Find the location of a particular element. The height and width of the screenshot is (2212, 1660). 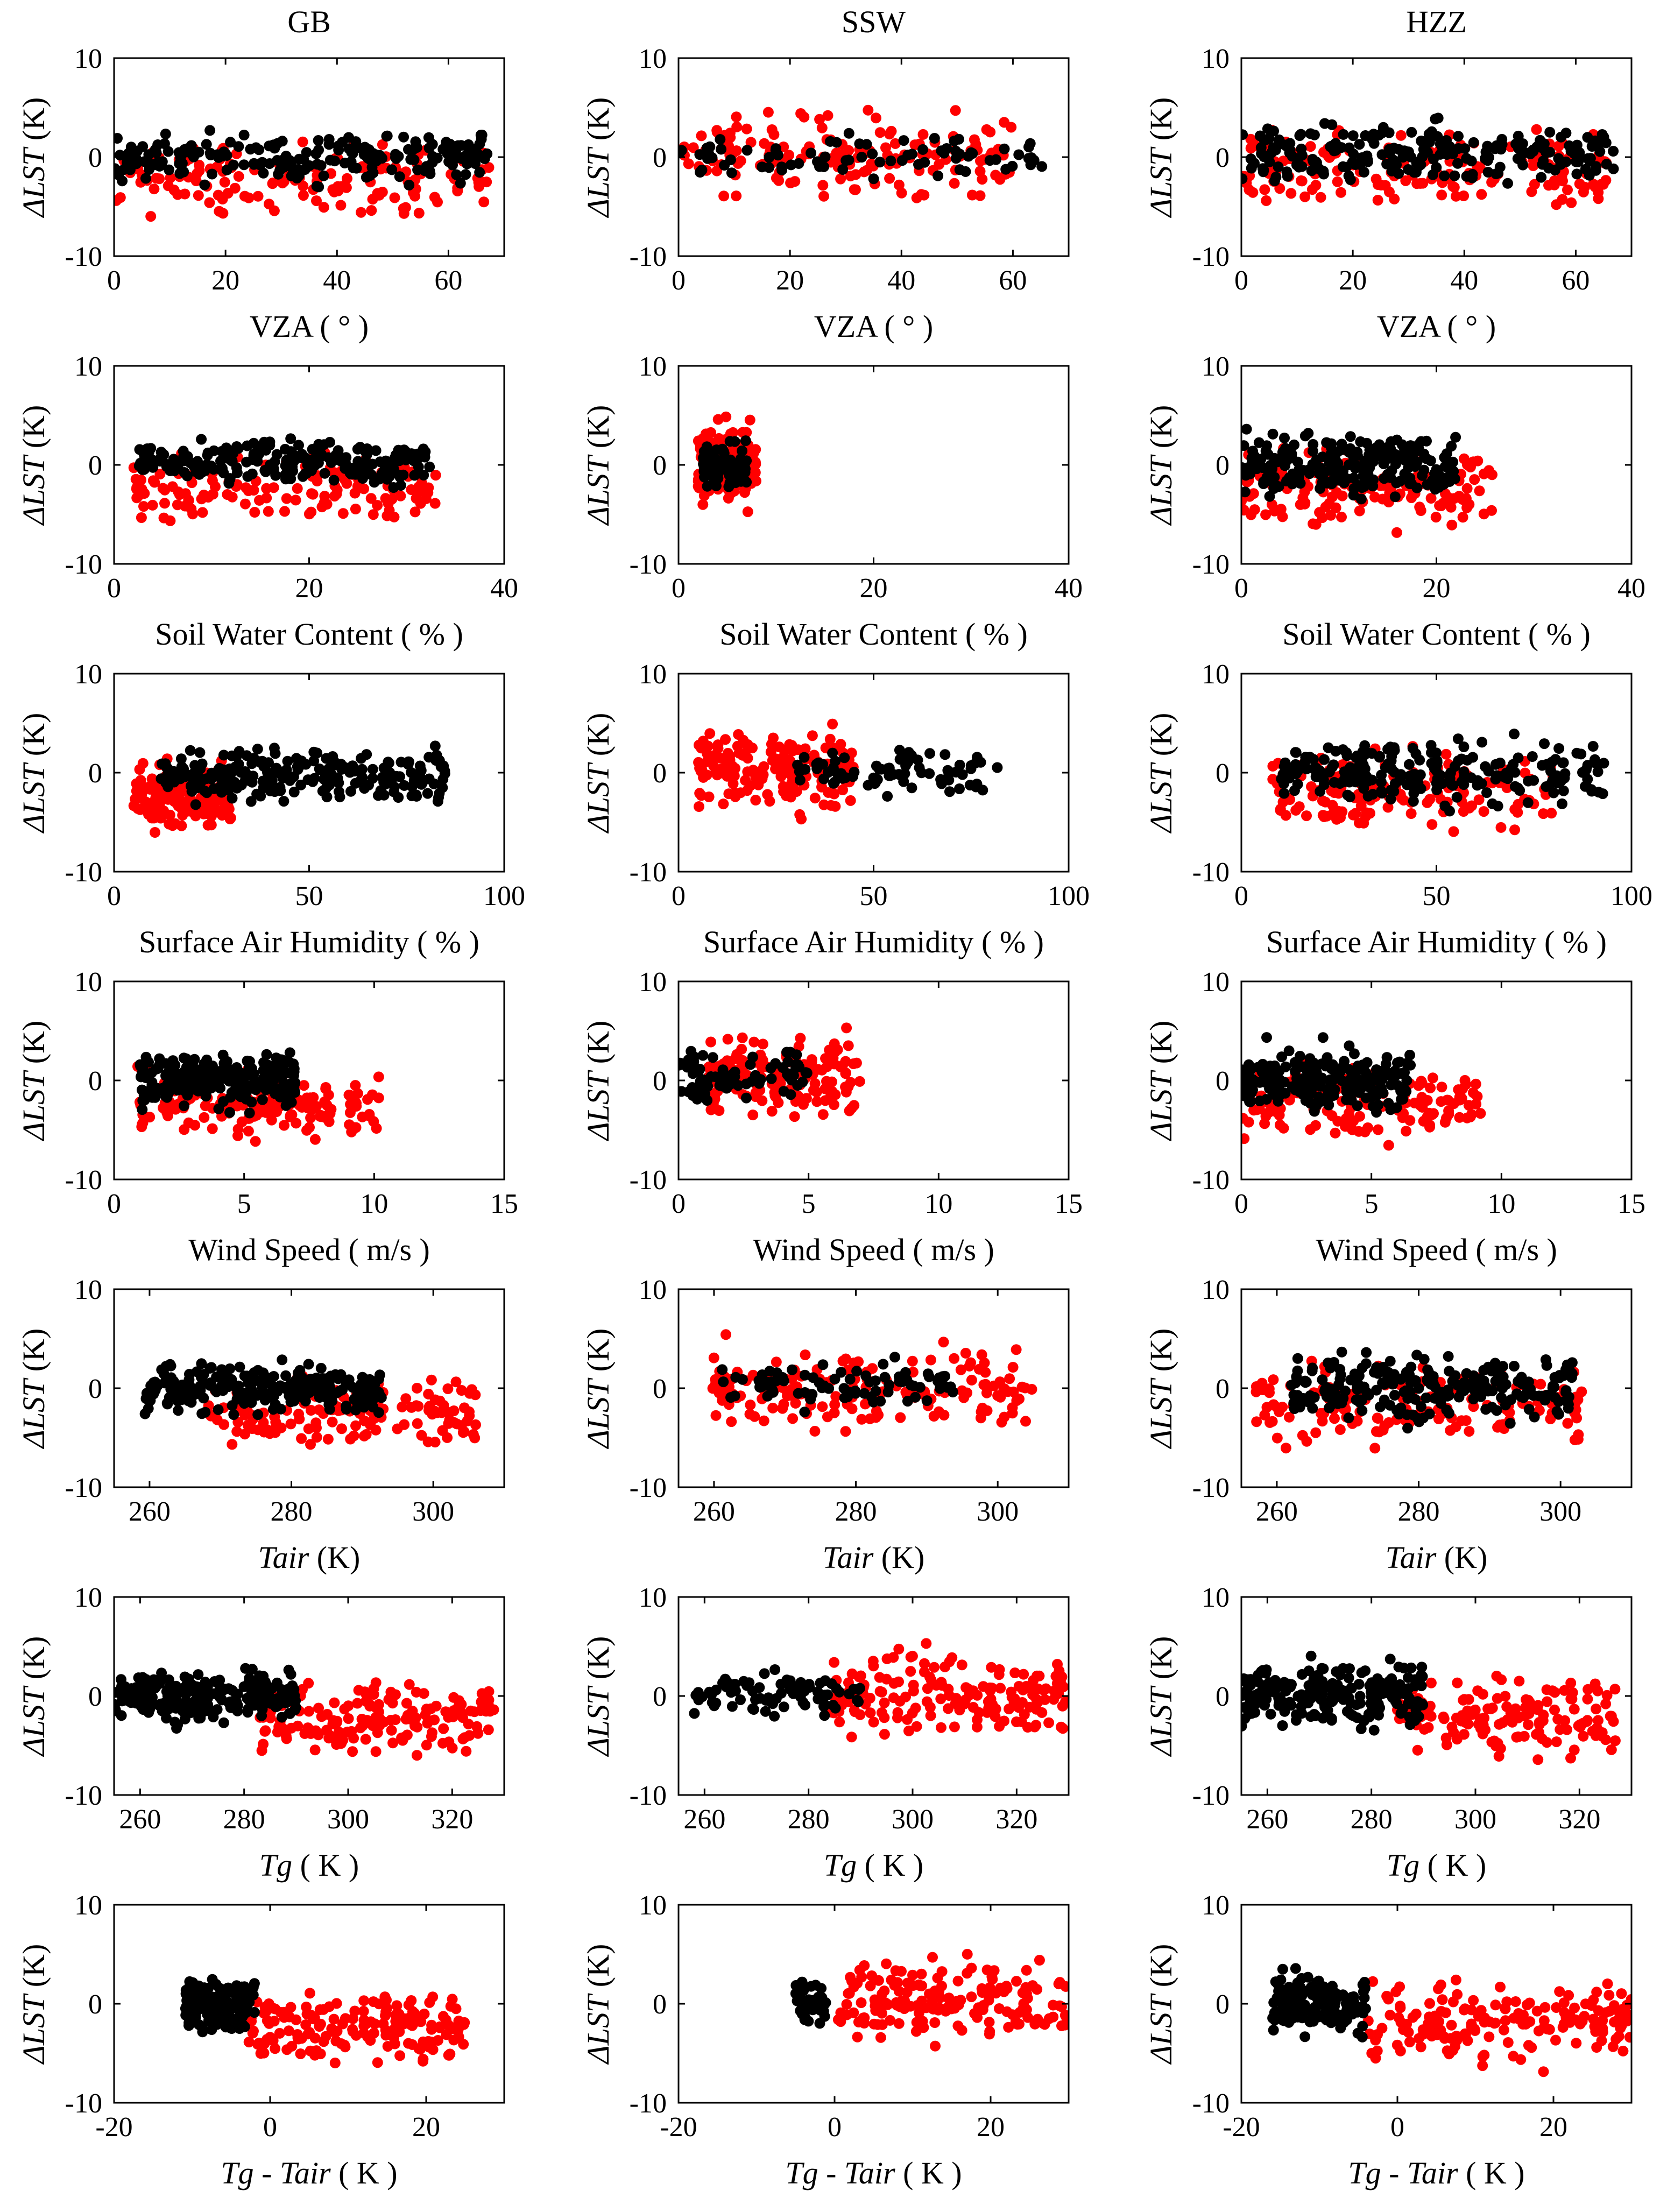

points-swc-hzz is located at coordinates (1369, 480).